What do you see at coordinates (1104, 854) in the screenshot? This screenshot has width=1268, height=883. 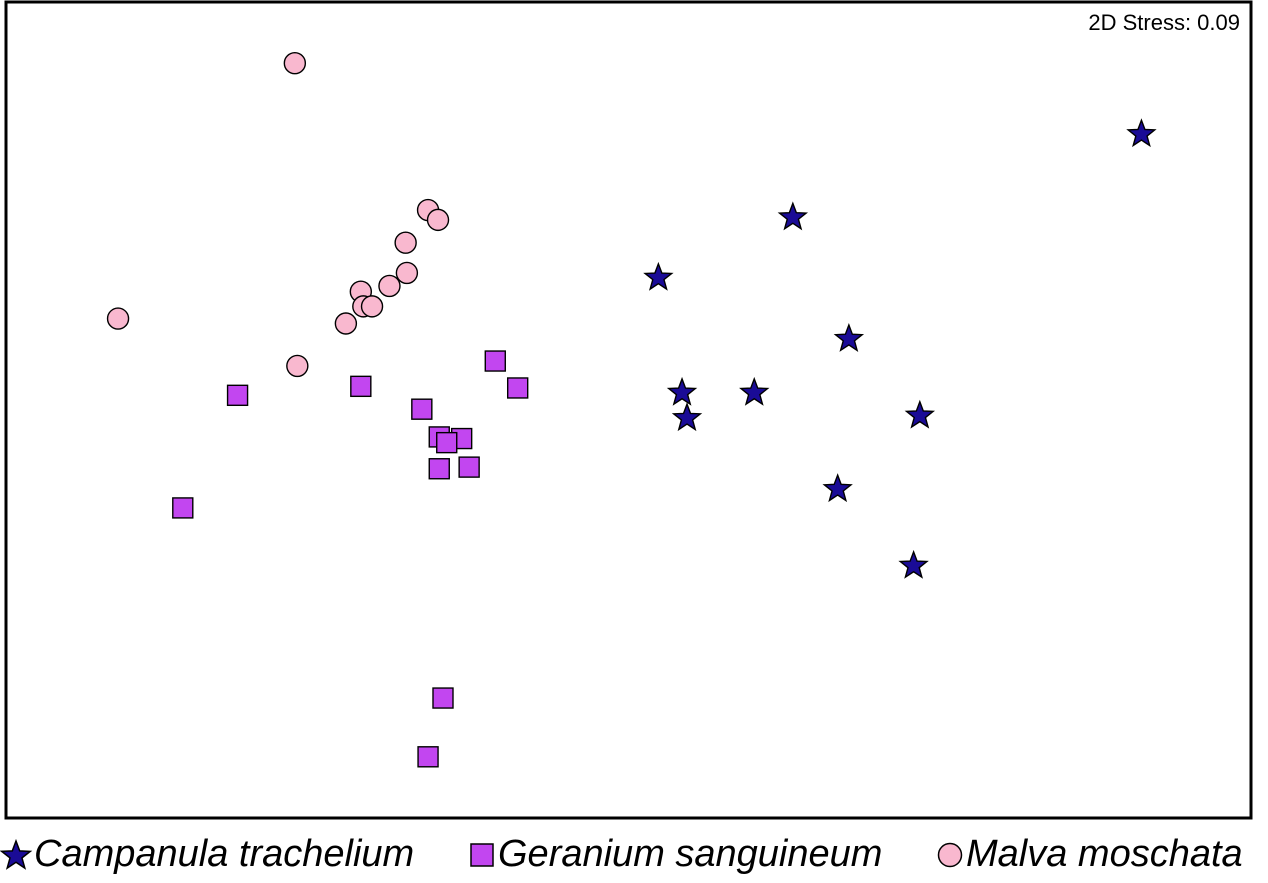 I see `legend-label: Malva moschata` at bounding box center [1104, 854].